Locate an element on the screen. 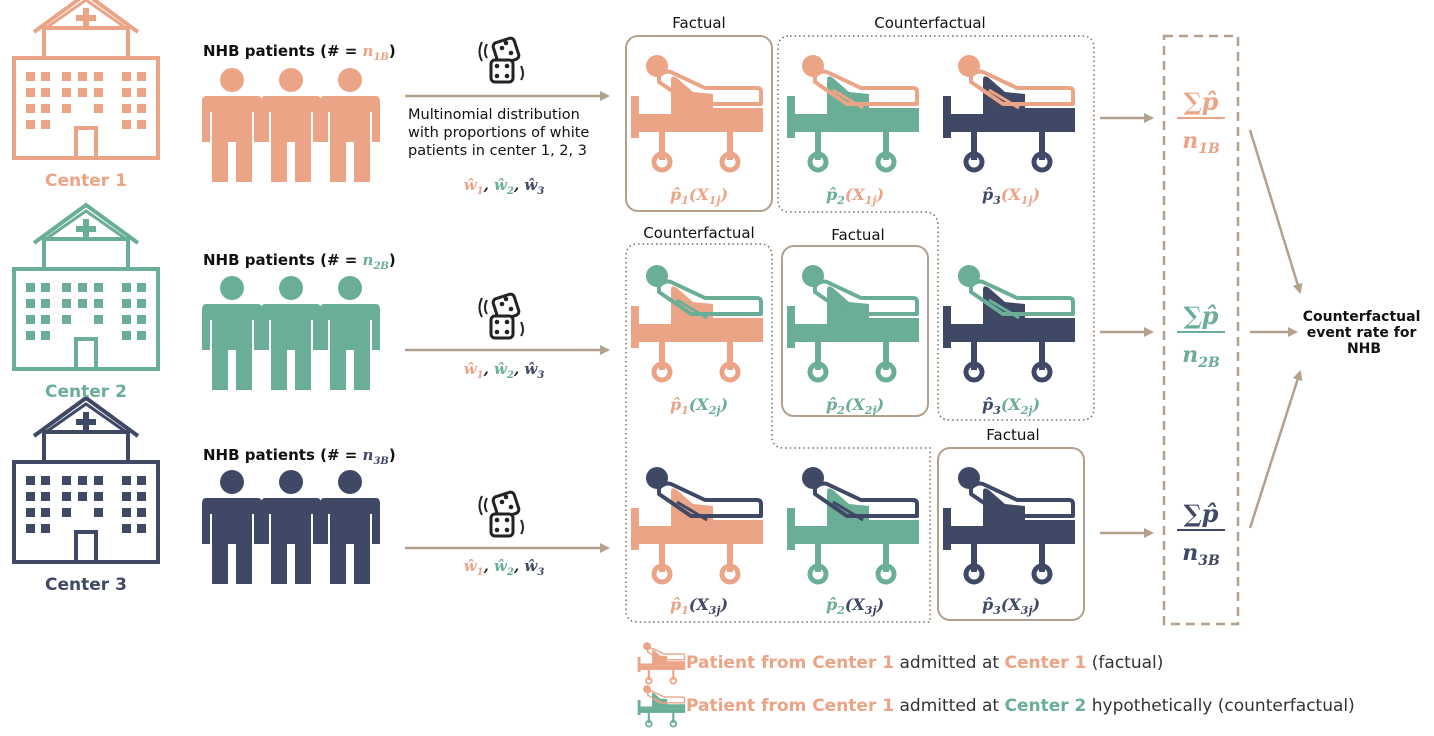 This screenshot has width=1434, height=736. hospital-center-2-icon is located at coordinates (86, 287).